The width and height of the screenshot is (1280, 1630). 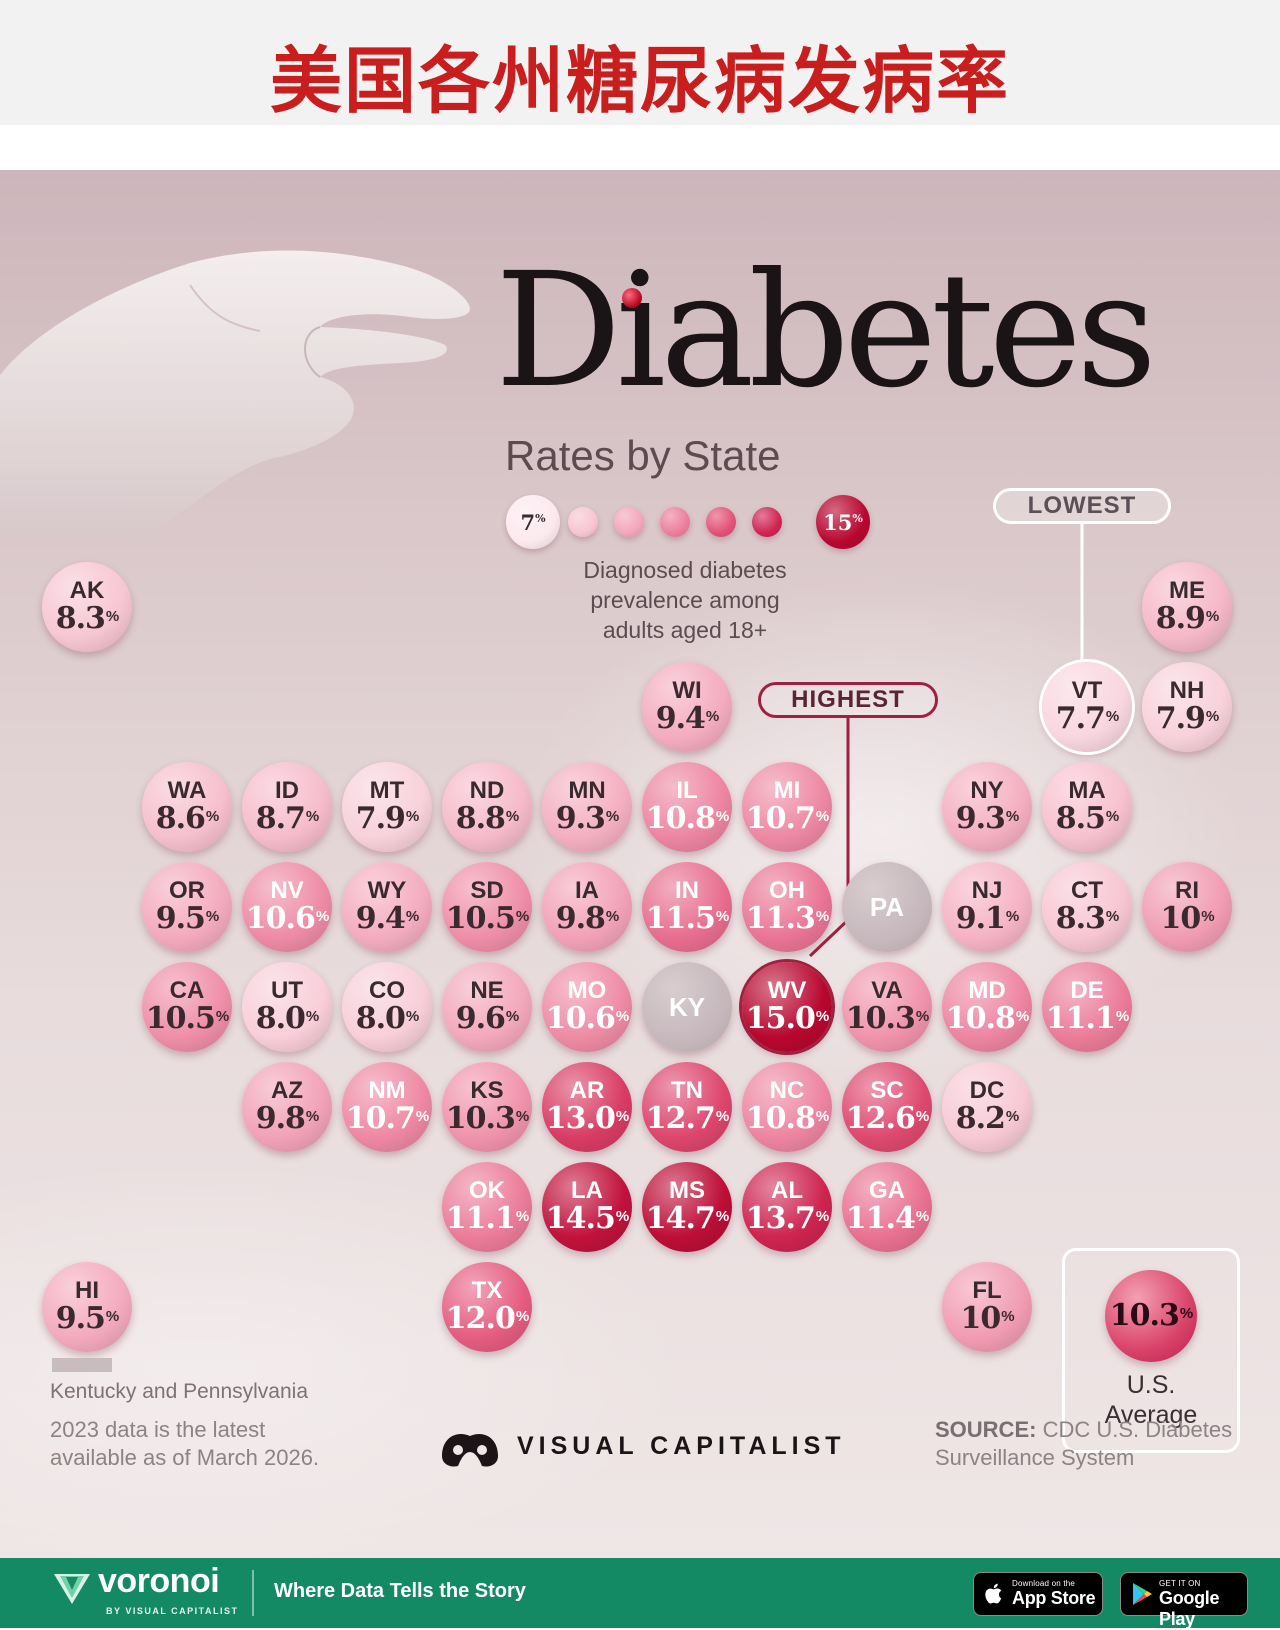 I want to click on state-rate-value: 14.7, so click(x=680, y=1218).